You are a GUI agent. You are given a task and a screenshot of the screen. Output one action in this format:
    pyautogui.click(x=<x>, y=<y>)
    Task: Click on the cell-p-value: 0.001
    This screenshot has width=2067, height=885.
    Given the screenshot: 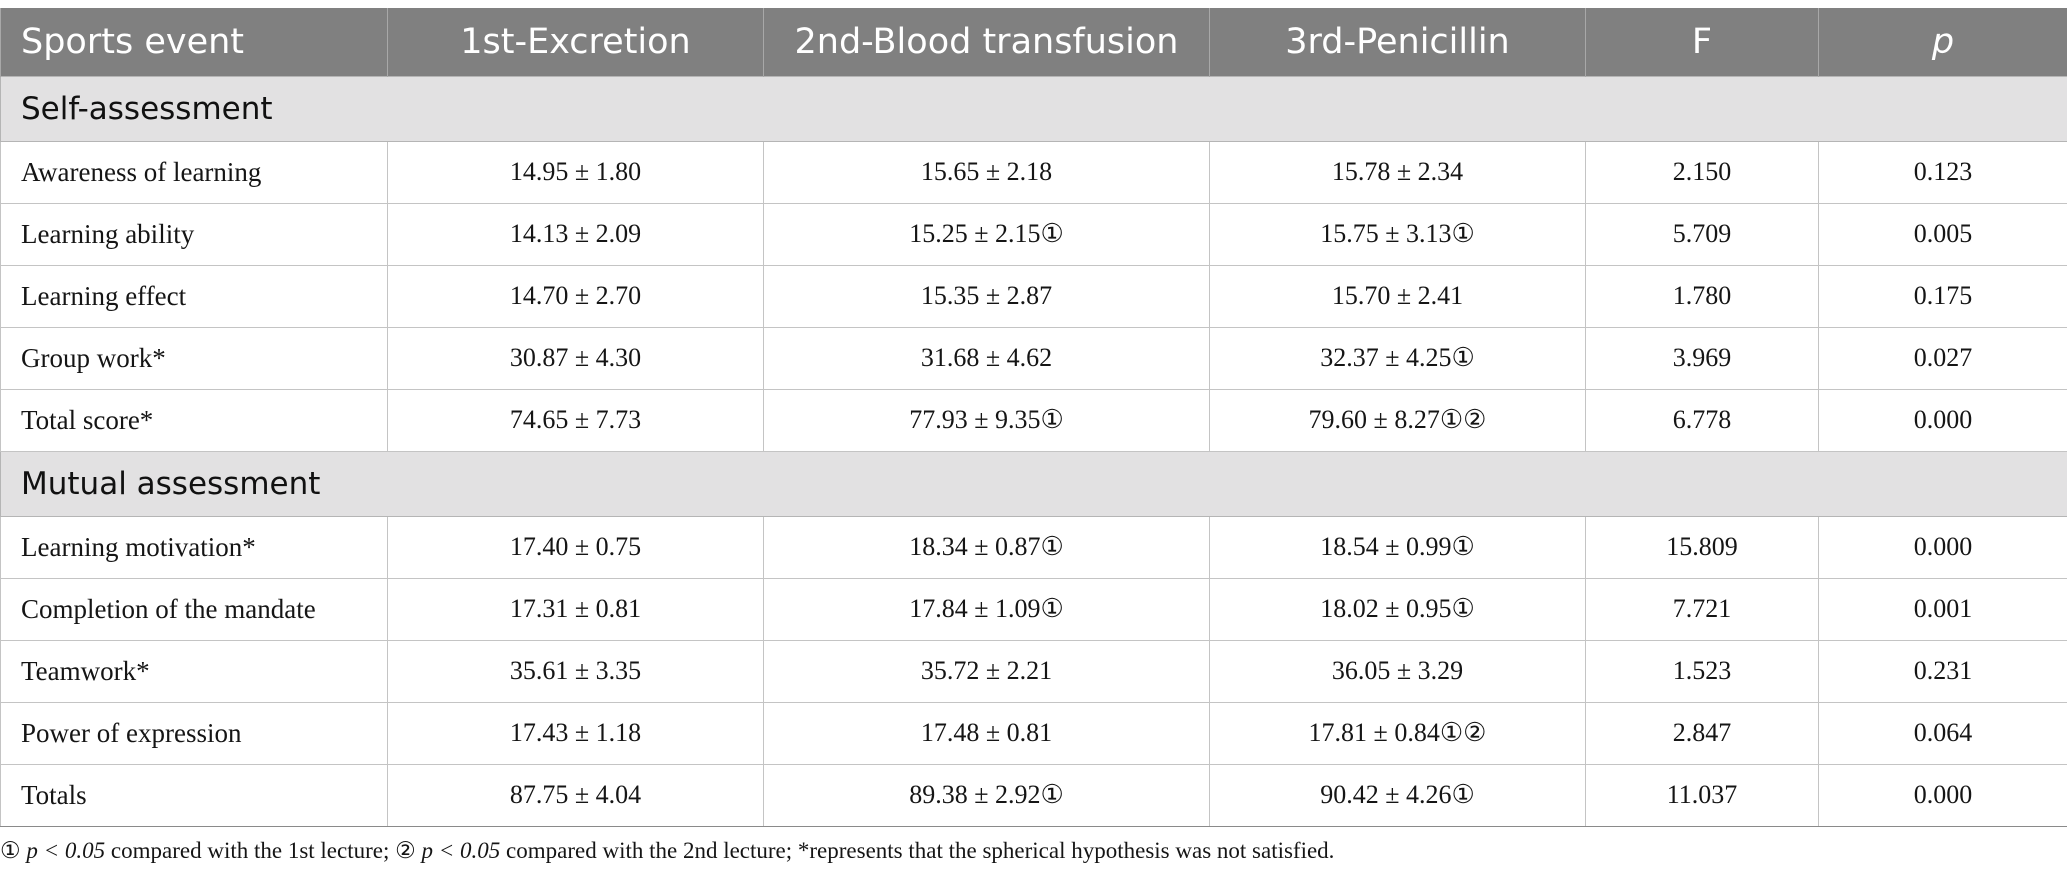 What is the action you would take?
    pyautogui.click(x=1942, y=609)
    